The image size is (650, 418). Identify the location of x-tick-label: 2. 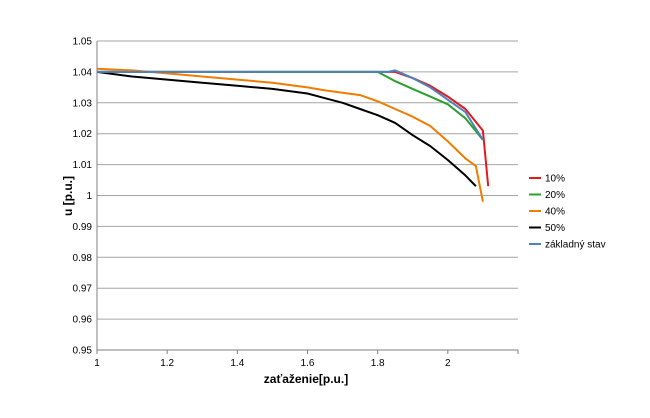
(448, 363).